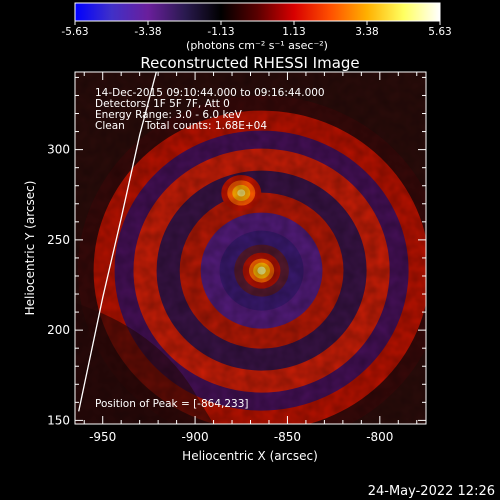 The width and height of the screenshot is (500, 500). I want to click on colorbar-tick-label: 3.38, so click(366, 32).